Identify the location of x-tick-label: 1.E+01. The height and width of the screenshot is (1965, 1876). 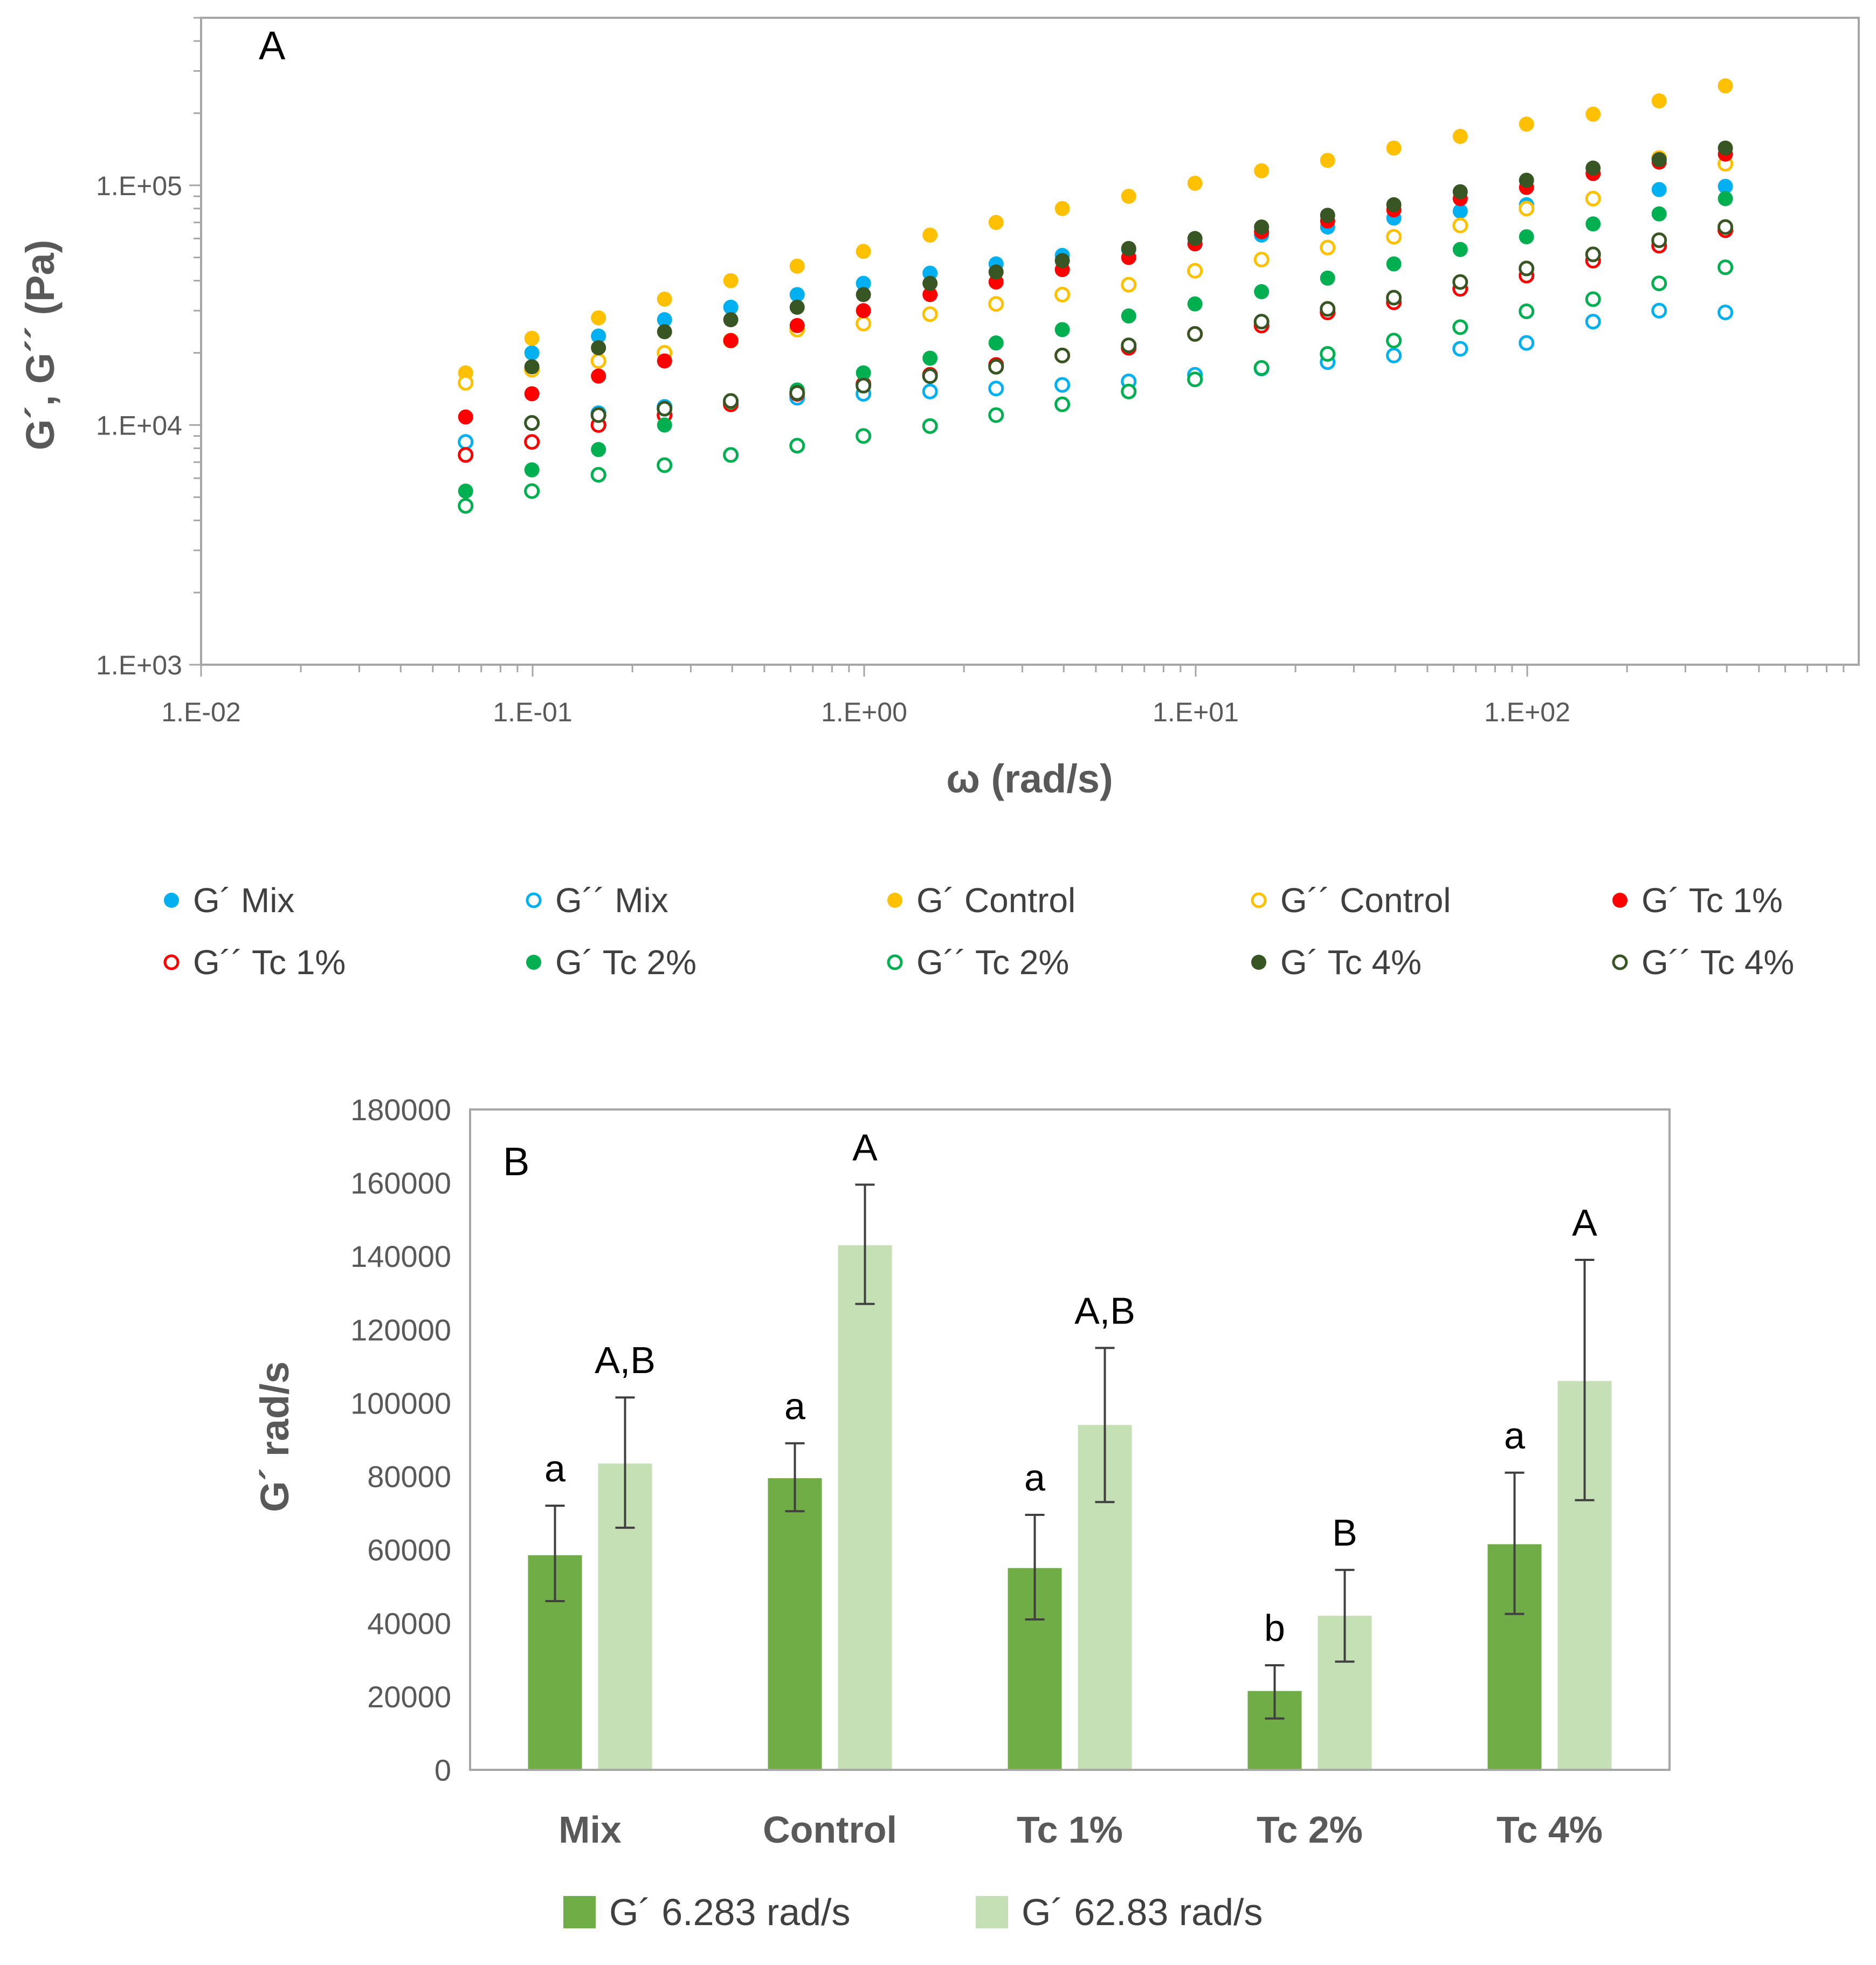
(1196, 712).